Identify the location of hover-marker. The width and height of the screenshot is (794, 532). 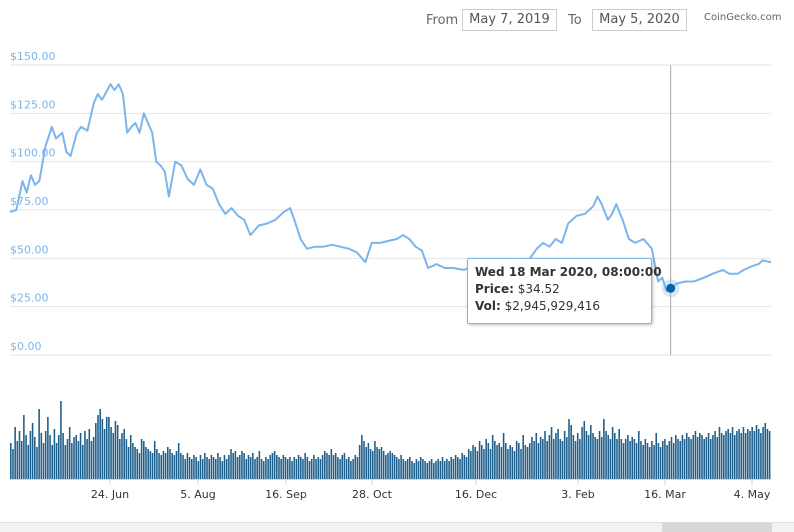
(671, 288).